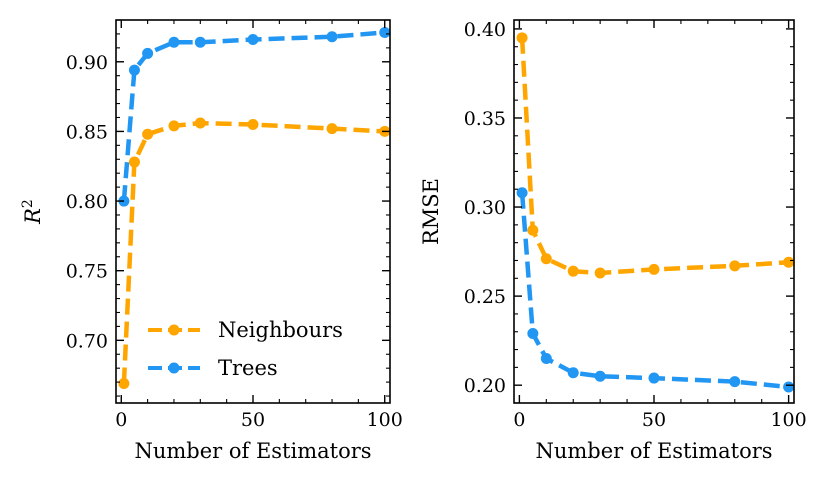 Image resolution: width=830 pixels, height=488 pixels. Describe the element at coordinates (654, 420) in the screenshot. I see `rmse-x-tick-label: 50` at that location.